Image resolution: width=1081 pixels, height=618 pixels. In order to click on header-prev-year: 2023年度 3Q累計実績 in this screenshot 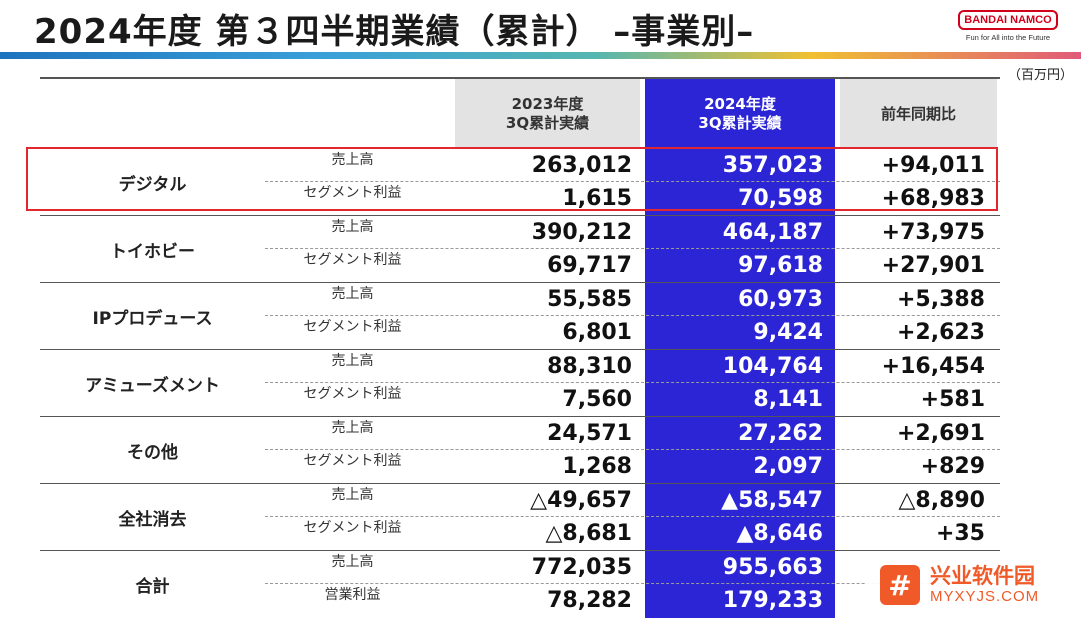, I will do `click(547, 114)`.